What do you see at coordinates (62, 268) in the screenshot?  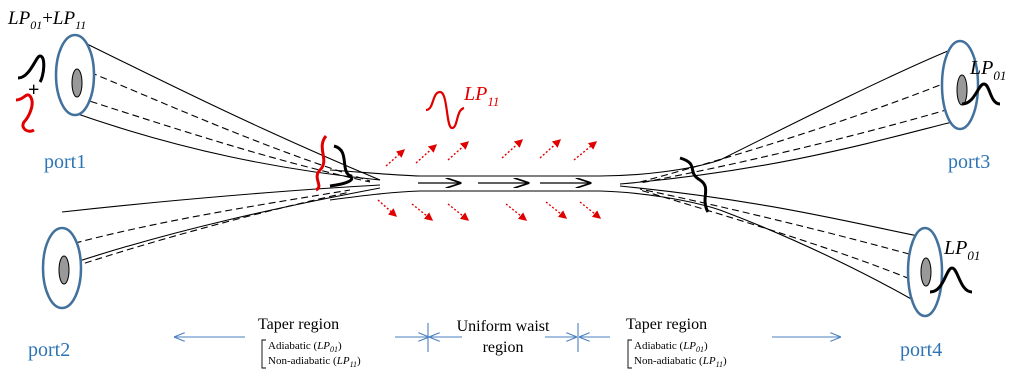 I see `port2-end` at bounding box center [62, 268].